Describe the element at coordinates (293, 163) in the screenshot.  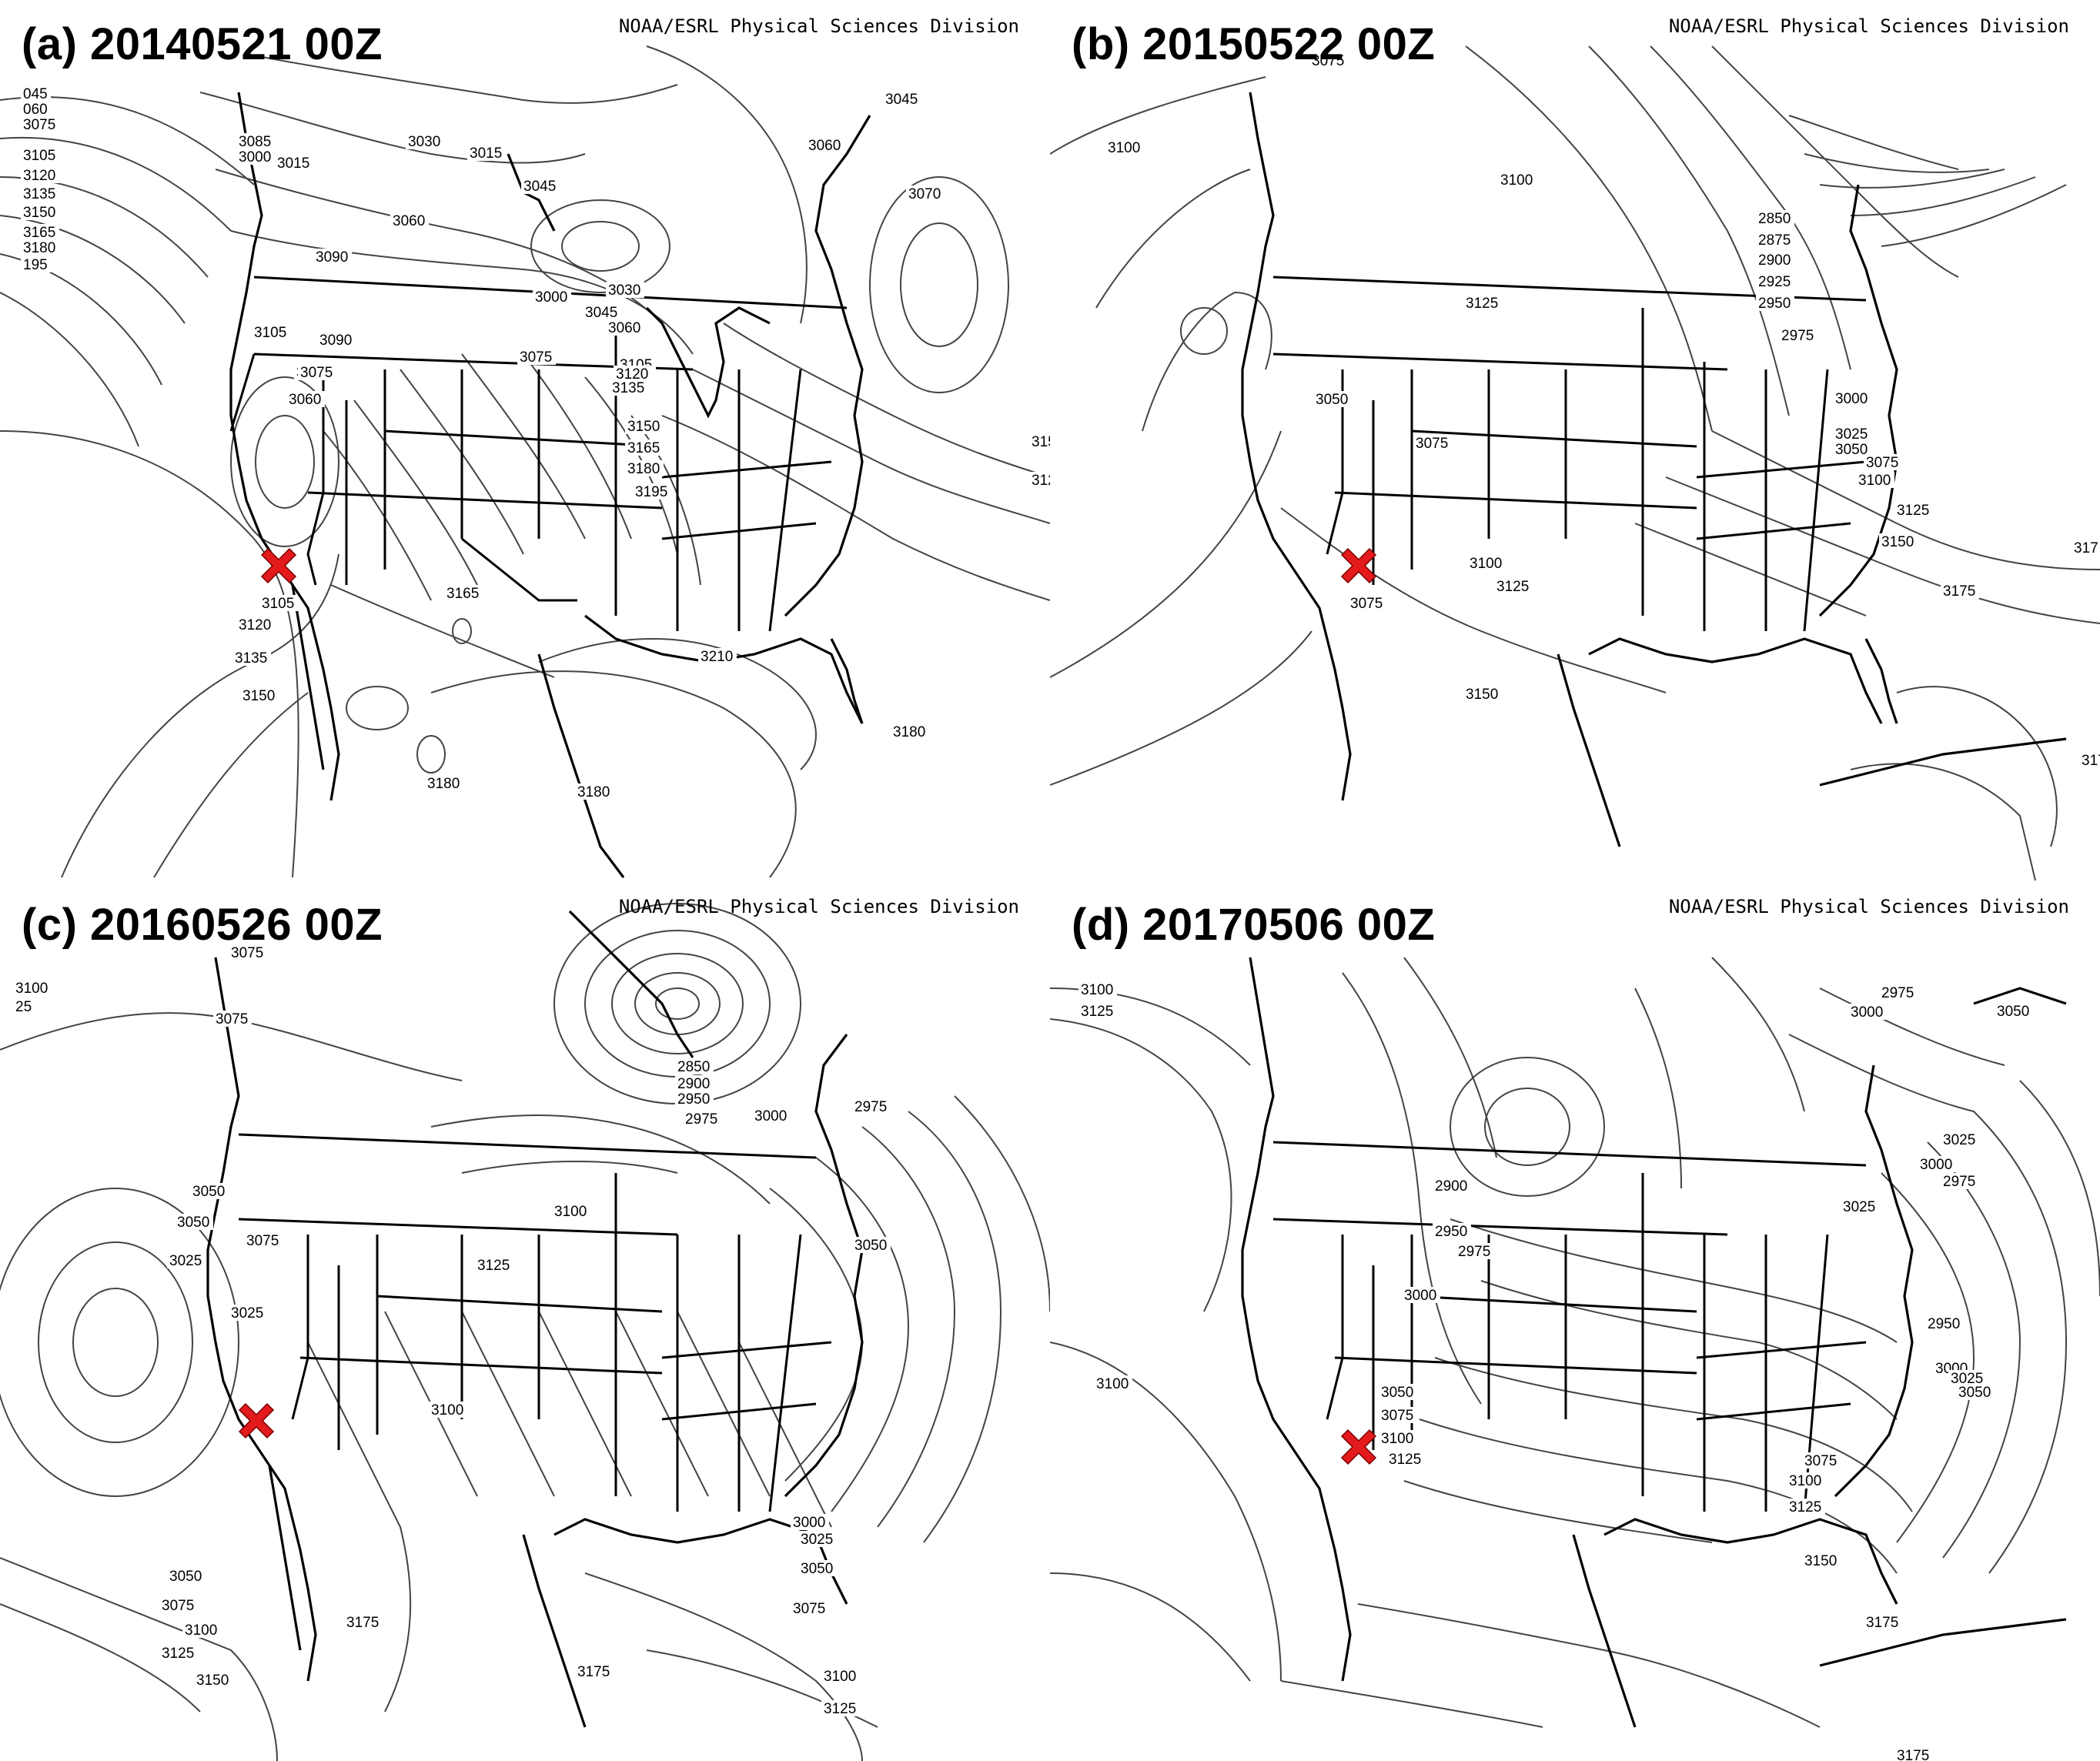
I see `contour-label: 3015` at that location.